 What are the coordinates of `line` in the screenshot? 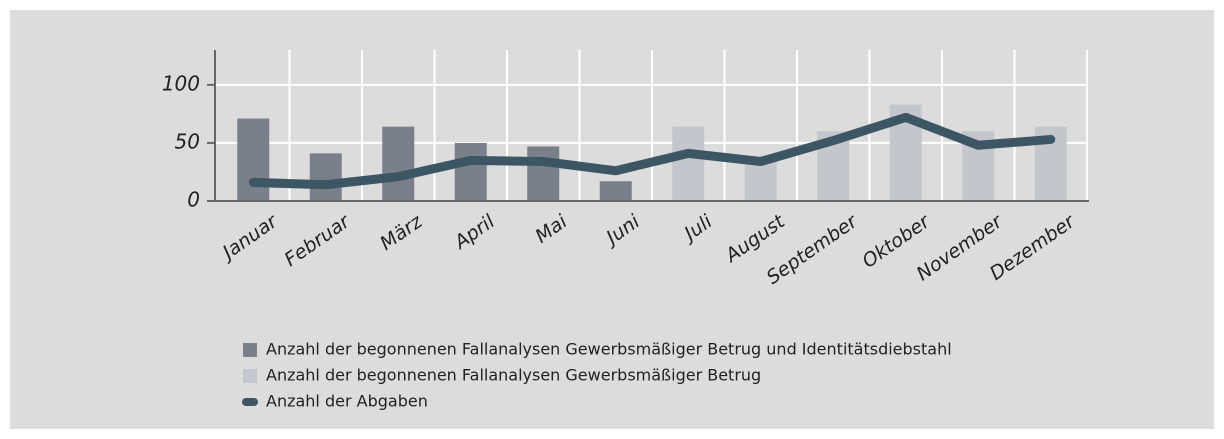 It's located at (652, 151).